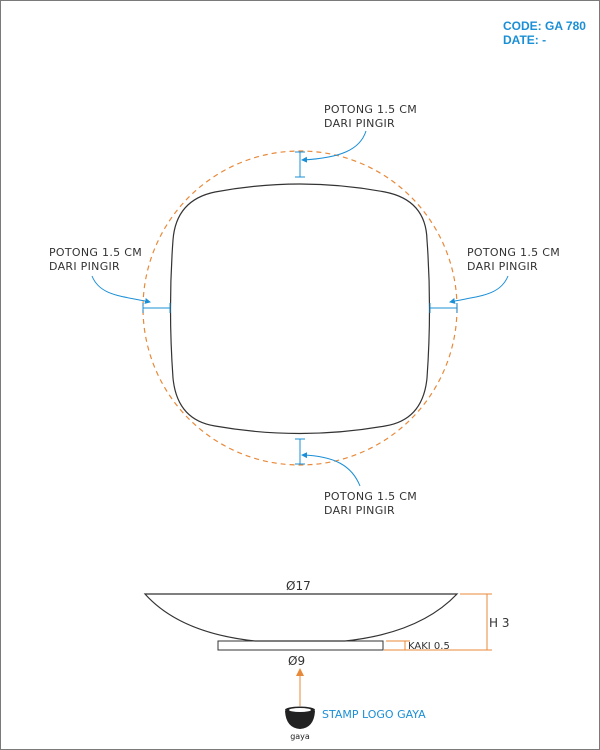 Image resolution: width=600 pixels, height=750 pixels. Describe the element at coordinates (359, 510) in the screenshot. I see `callout-bottom-line2: DARI PINGIR` at that location.